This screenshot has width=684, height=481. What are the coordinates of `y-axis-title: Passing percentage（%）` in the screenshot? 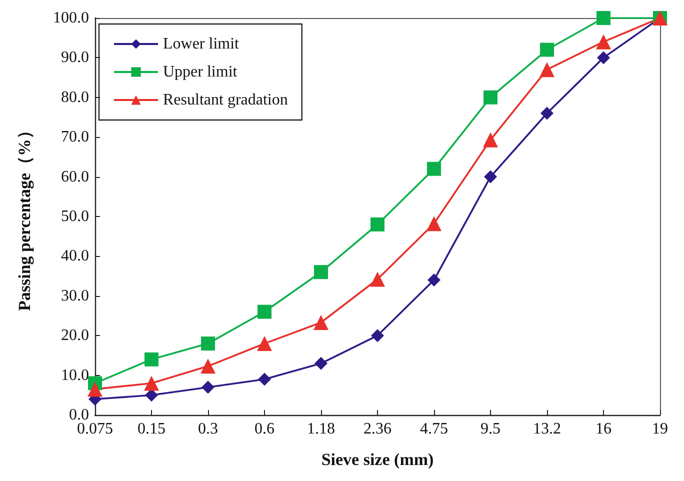 It's located at (24, 217).